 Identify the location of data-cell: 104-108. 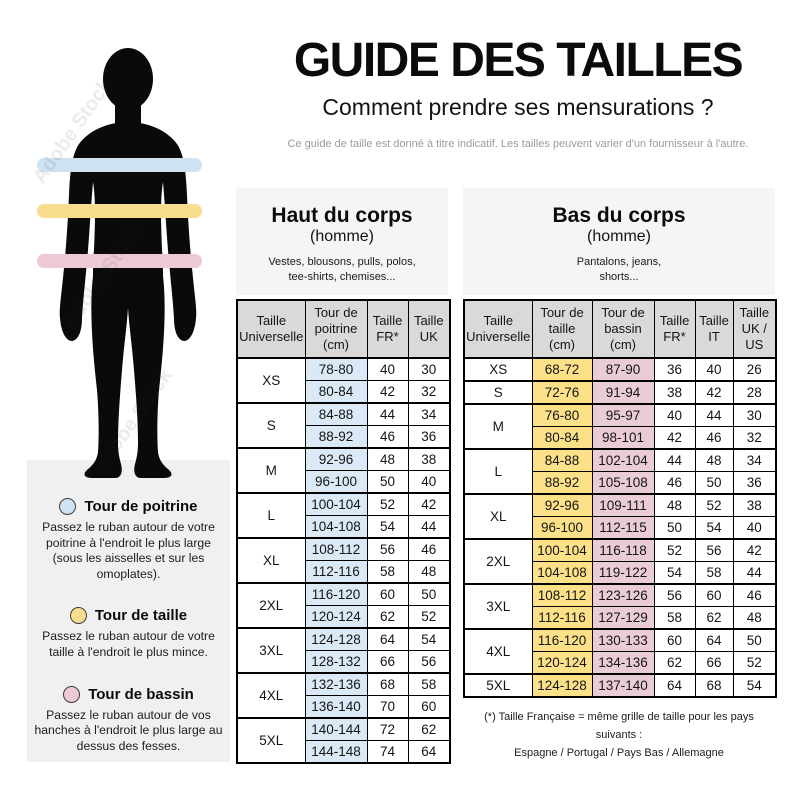
(562, 573).